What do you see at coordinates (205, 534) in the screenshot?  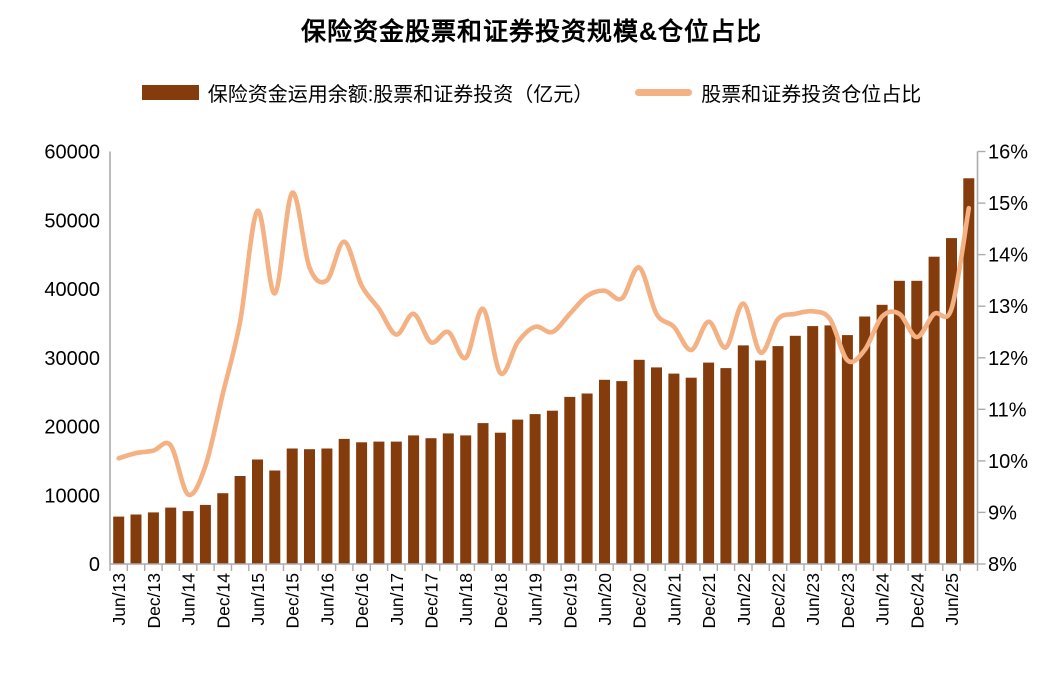 I see `bar-Sep/14` at bounding box center [205, 534].